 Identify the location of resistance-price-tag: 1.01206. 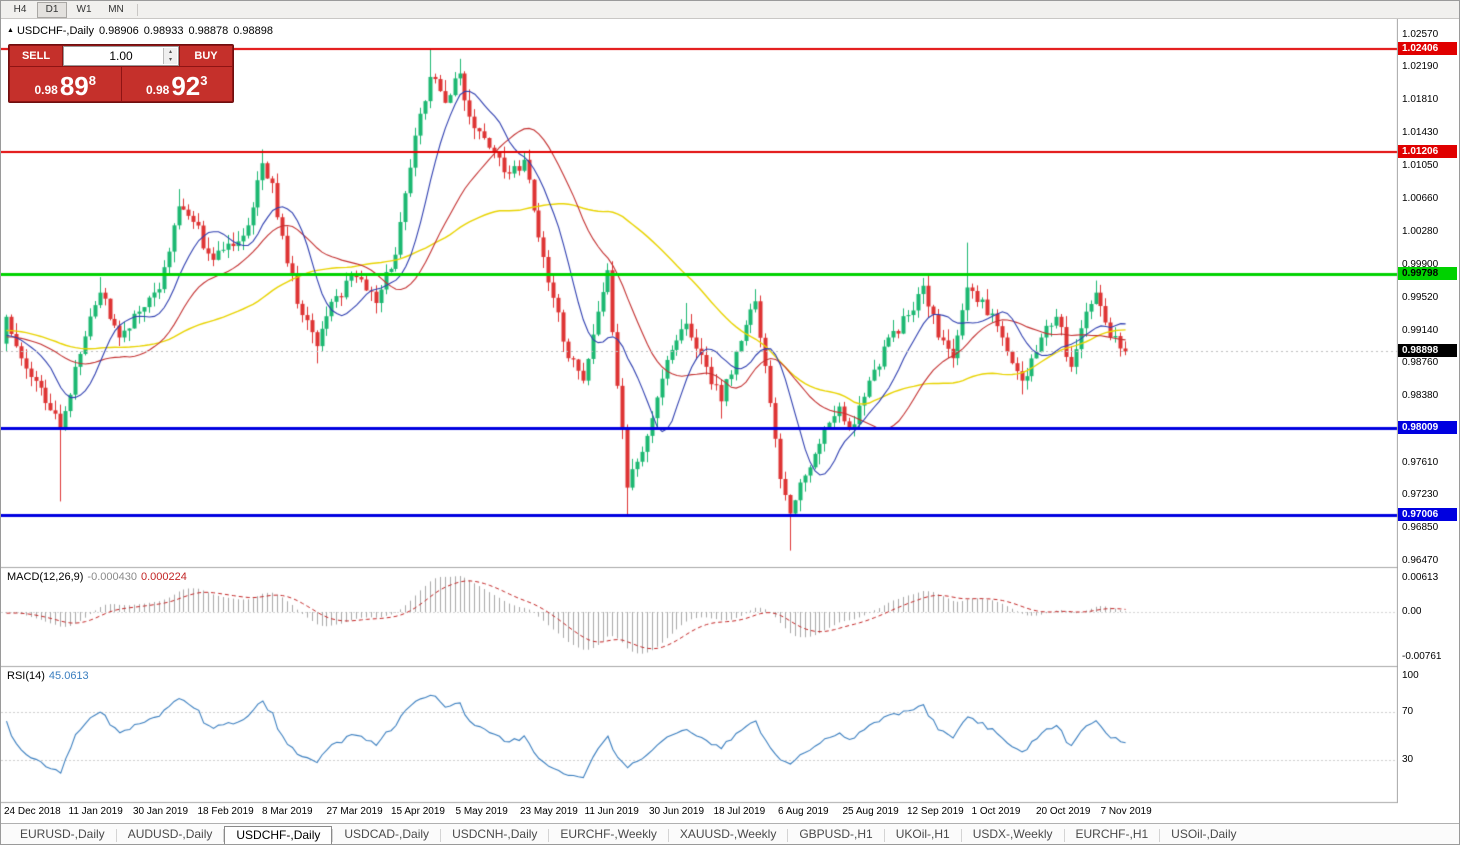
(1427, 152).